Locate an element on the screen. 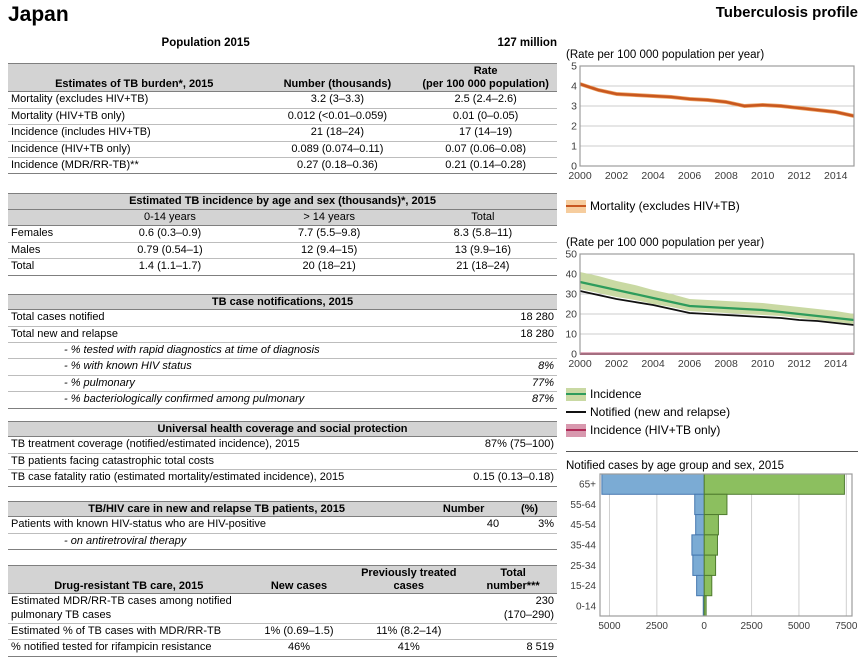  header-cell: Number (thousands) is located at coordinates (337, 77).